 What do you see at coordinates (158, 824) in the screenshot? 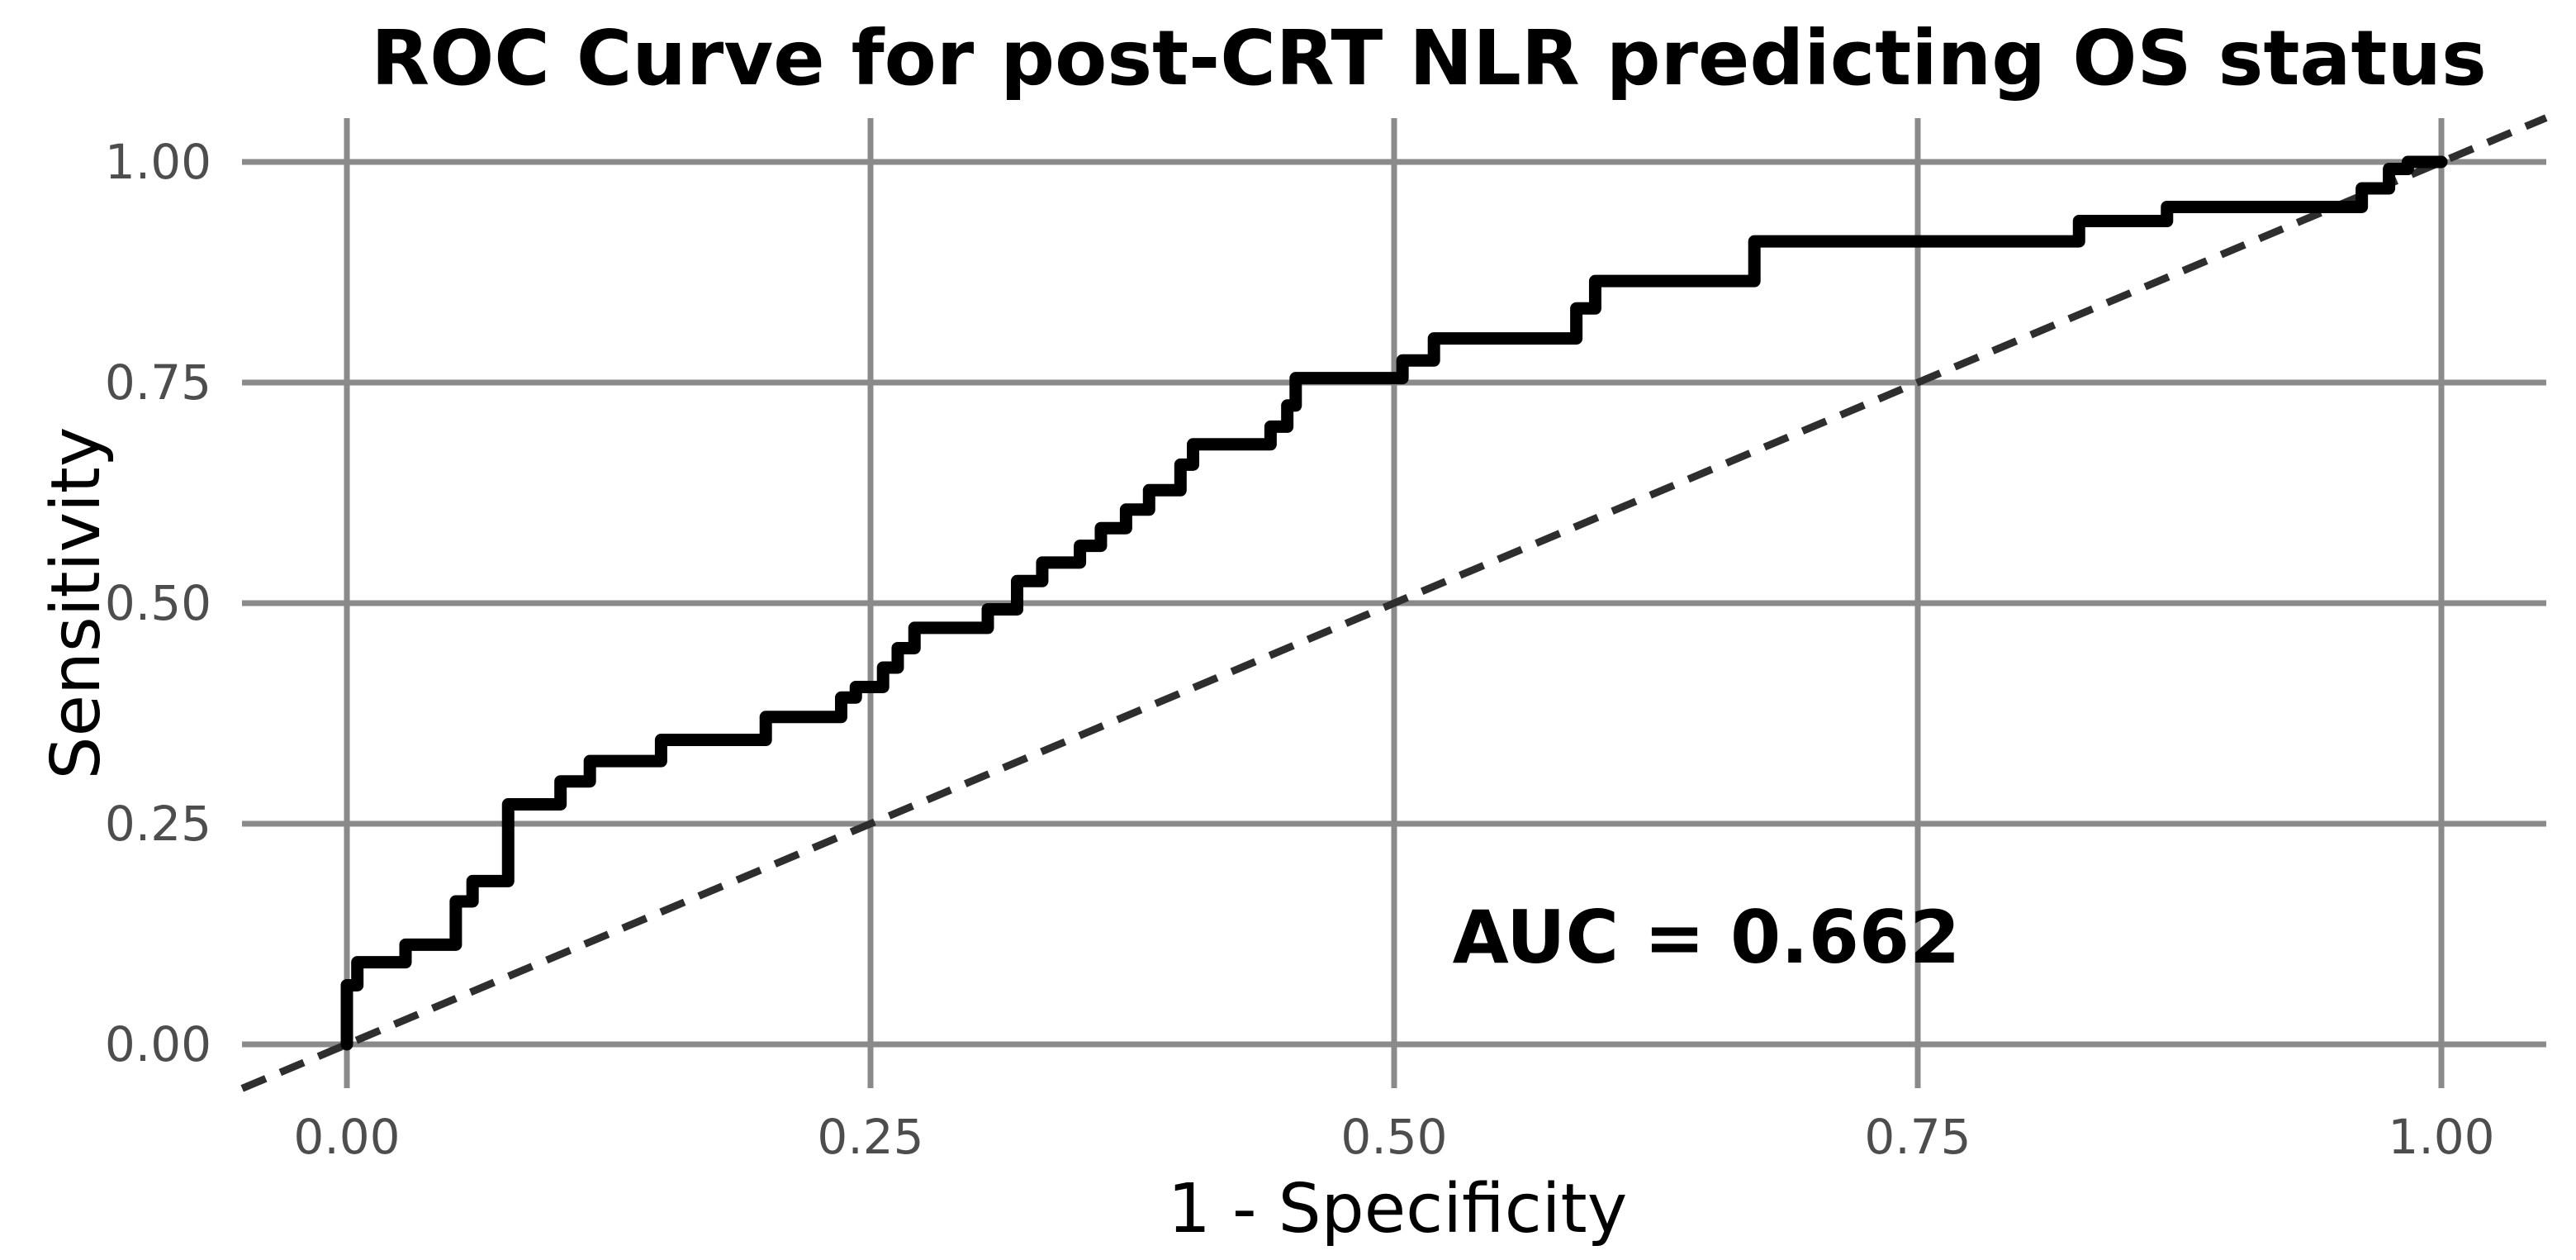
I see `y-tick-label: 0.25` at bounding box center [158, 824].